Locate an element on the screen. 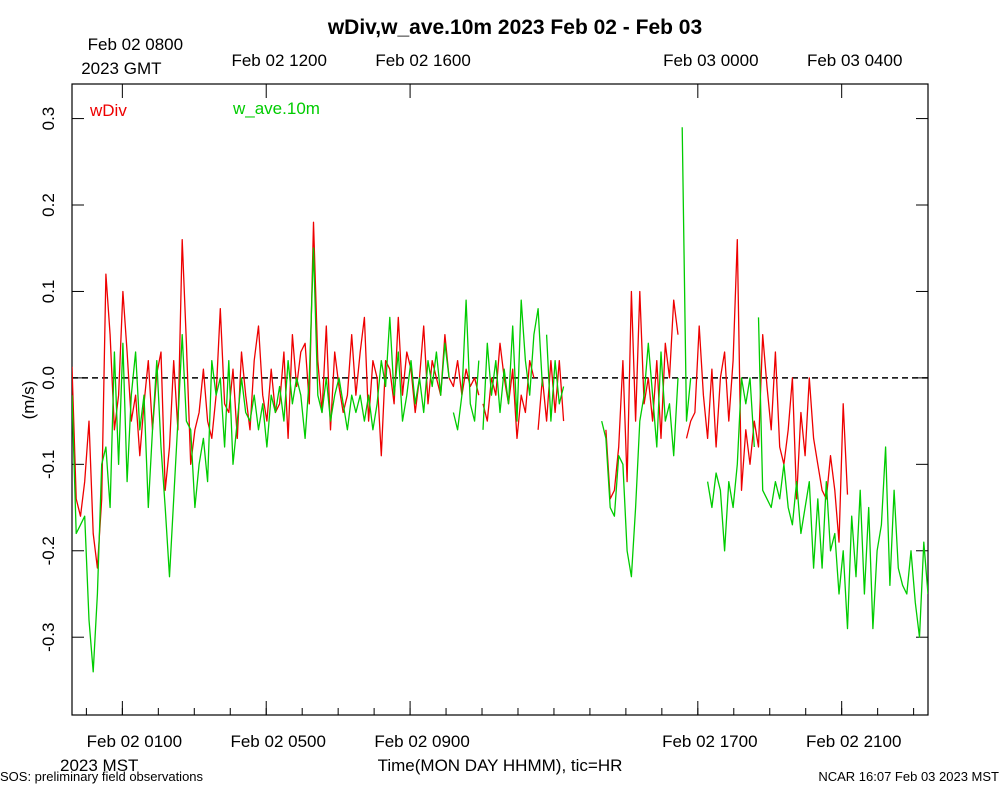  x-tick-label: Feb 02 0900 is located at coordinates (421, 741).